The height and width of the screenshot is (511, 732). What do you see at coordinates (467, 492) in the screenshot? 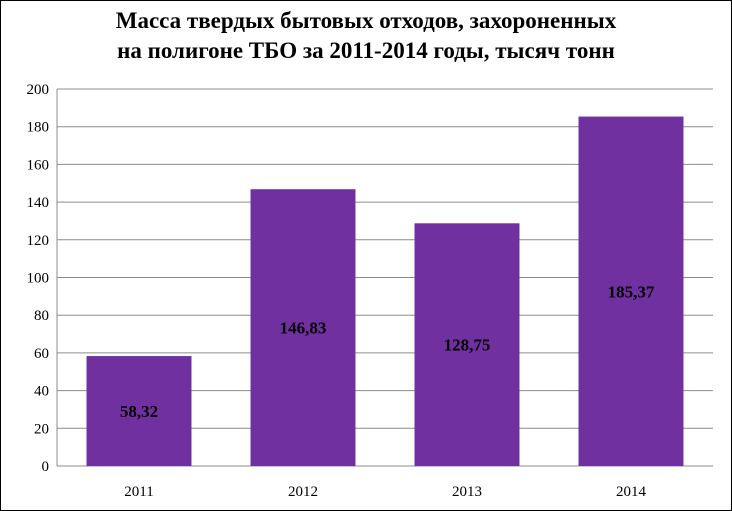
I see `x-tick-label: 2013` at bounding box center [467, 492].